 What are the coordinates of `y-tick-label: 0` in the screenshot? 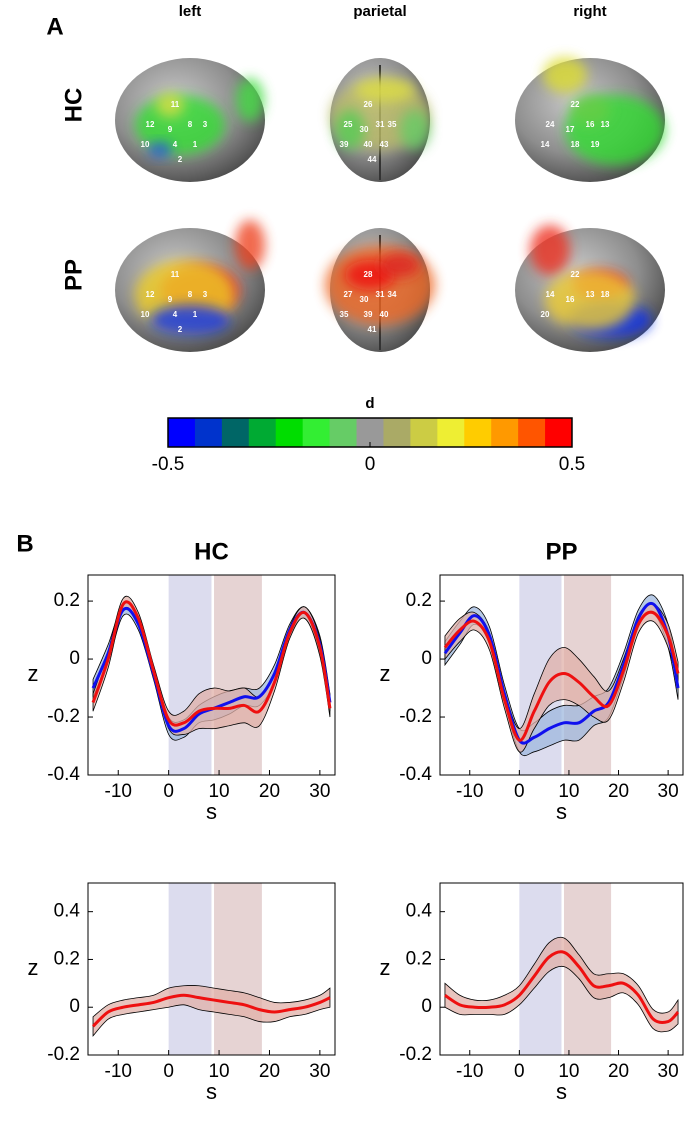 It's located at (74, 658).